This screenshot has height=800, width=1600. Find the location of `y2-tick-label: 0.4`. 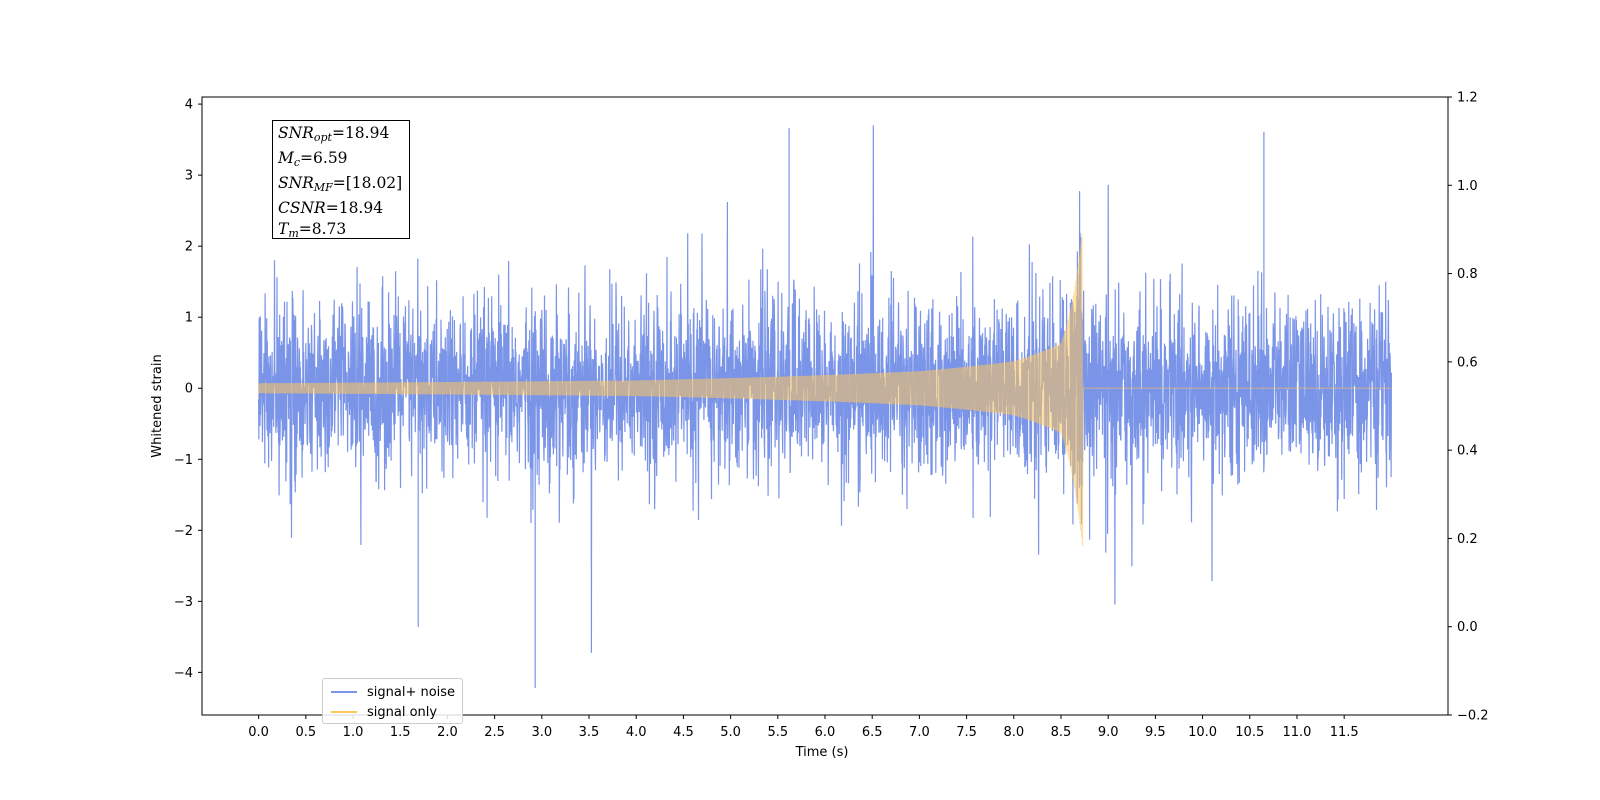

y2-tick-label: 0.4 is located at coordinates (1467, 451).